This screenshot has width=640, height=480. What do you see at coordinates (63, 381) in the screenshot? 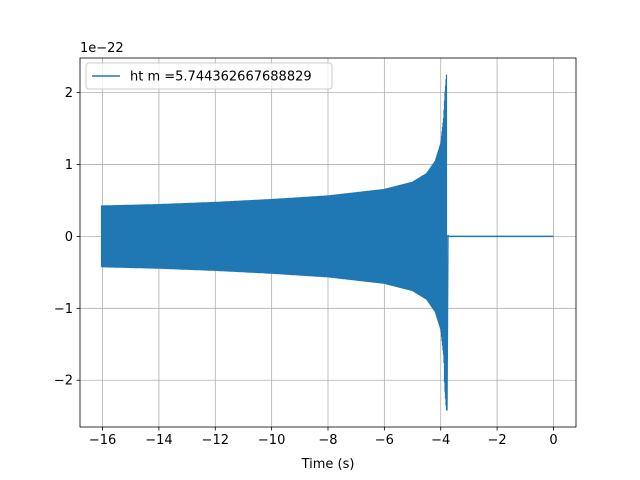
I see `y-tick-label-0: −2` at bounding box center [63, 381].